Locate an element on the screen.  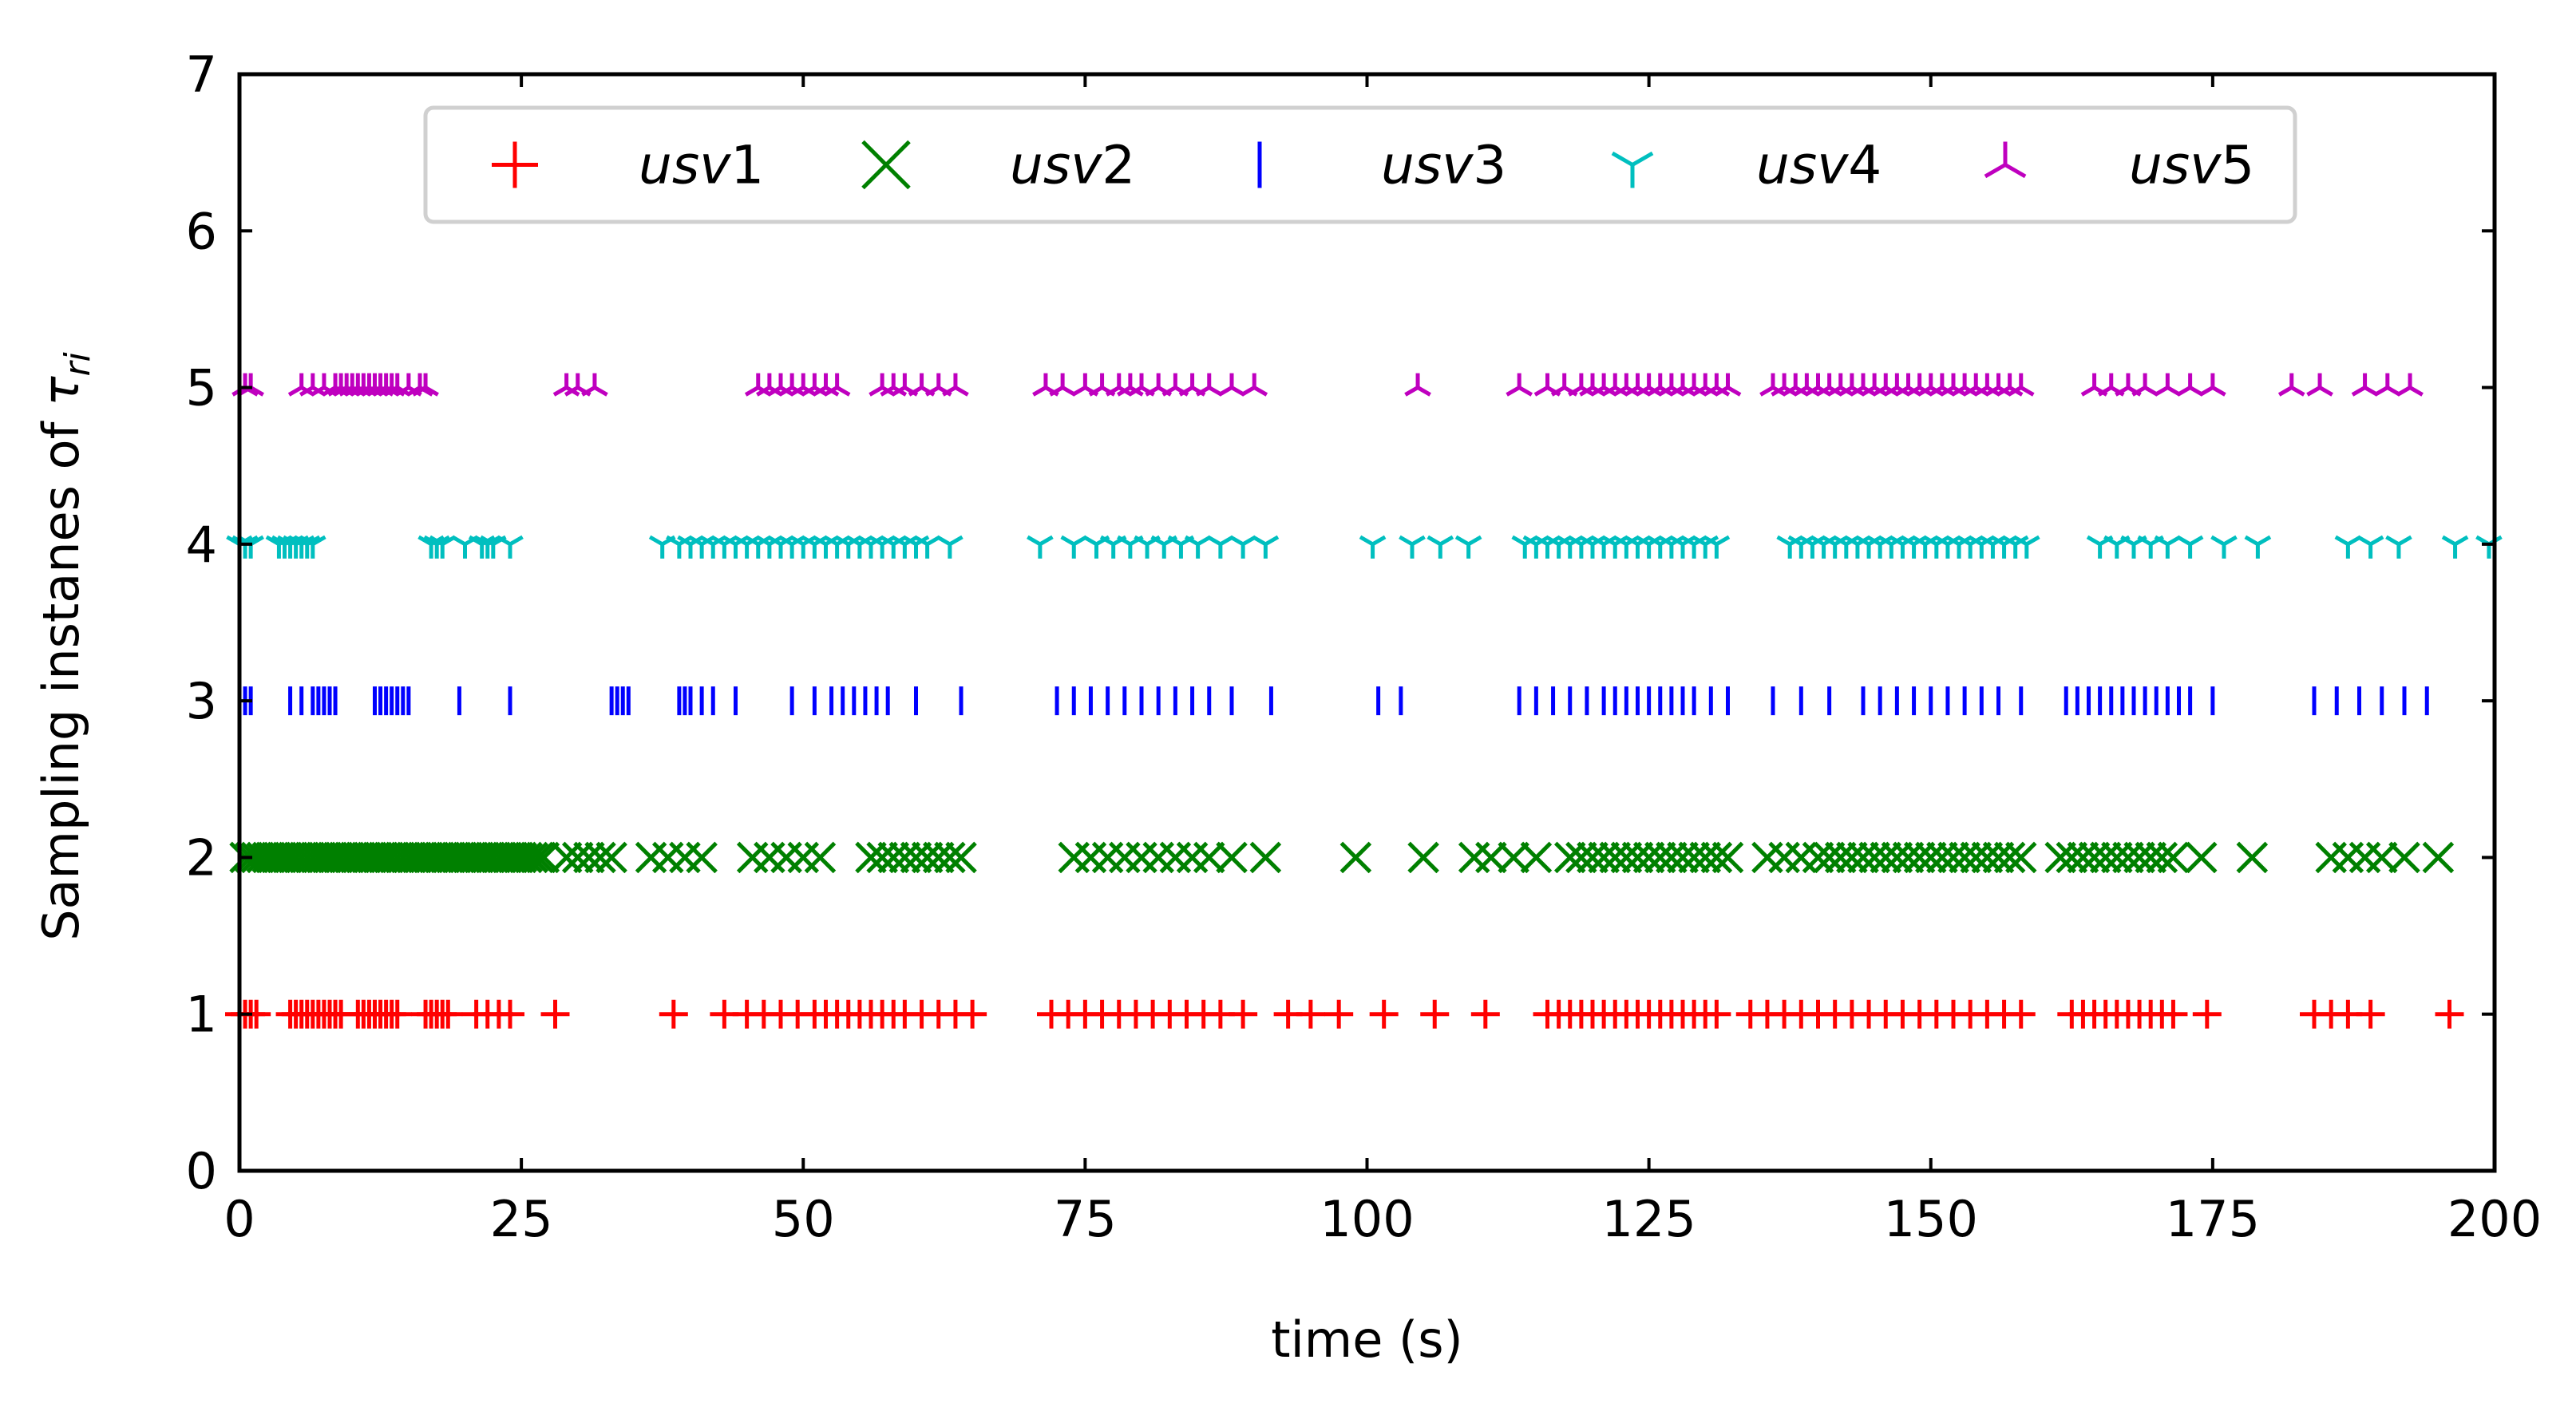
x-tick-label: 125 is located at coordinates (1649, 1219).